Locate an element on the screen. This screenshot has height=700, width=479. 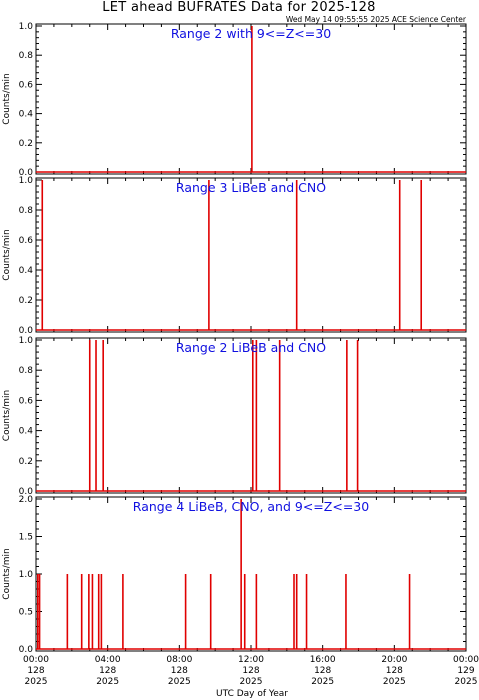
y-tick-label: 2.0 is located at coordinates (26, 500).